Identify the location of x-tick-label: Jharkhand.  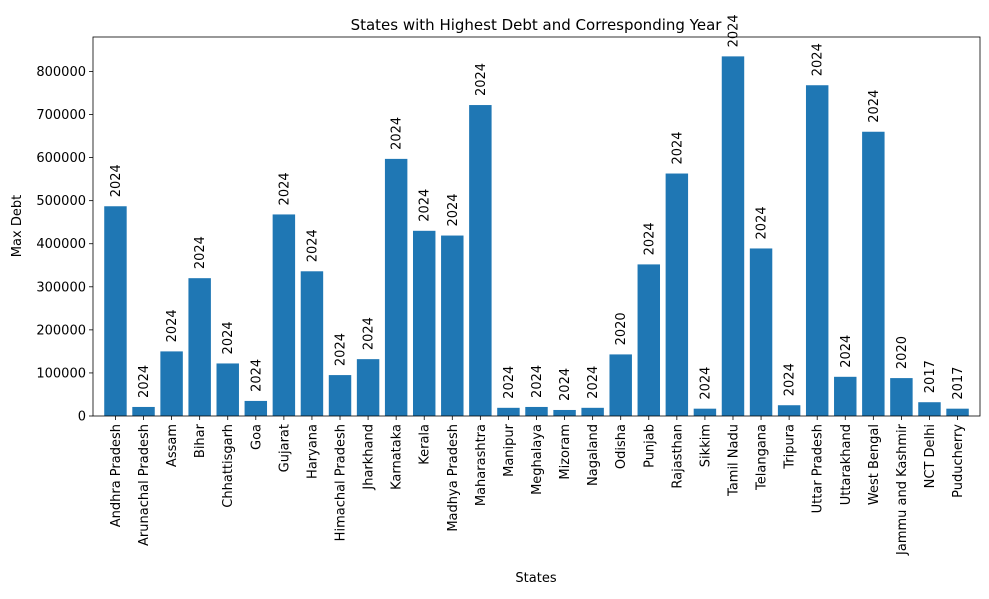
(369, 457).